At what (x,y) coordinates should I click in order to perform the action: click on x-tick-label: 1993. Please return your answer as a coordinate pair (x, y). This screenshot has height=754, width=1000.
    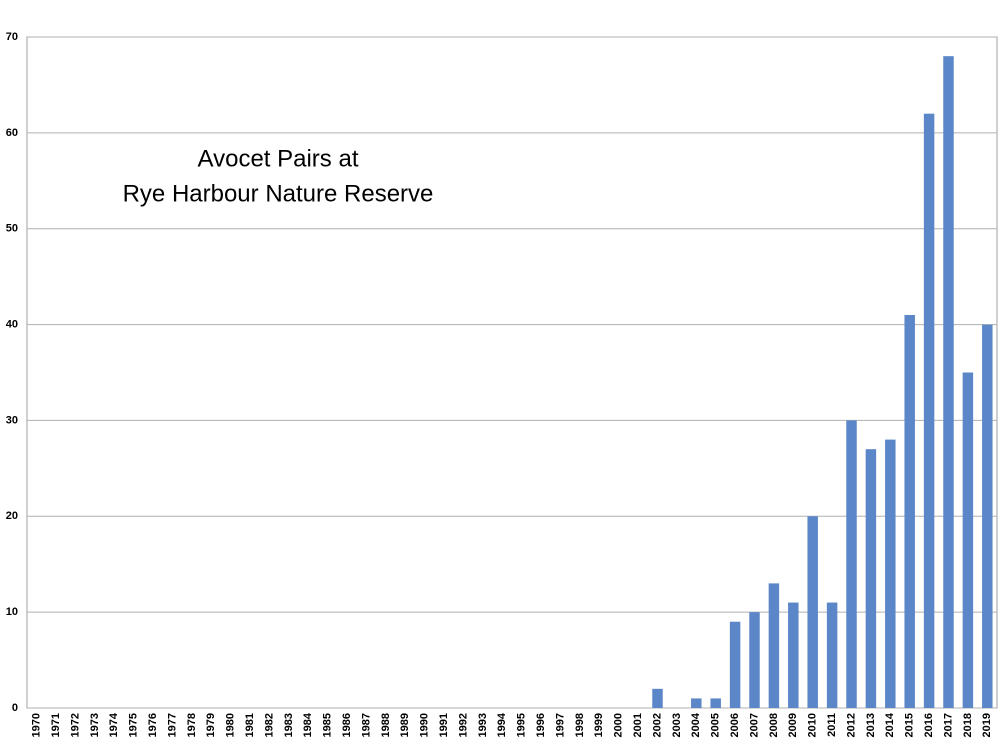
    Looking at the image, I should click on (483, 725).